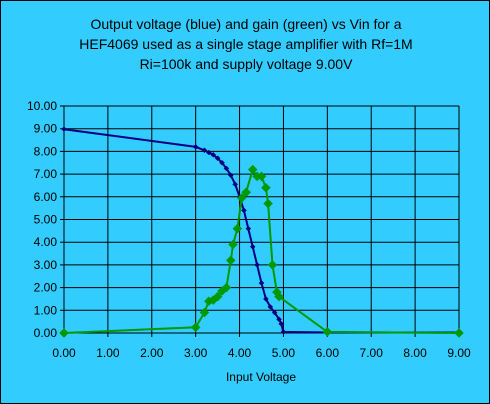 This screenshot has height=404, width=490. Describe the element at coordinates (152, 353) in the screenshot. I see `x-tick-label: 2.00` at that location.